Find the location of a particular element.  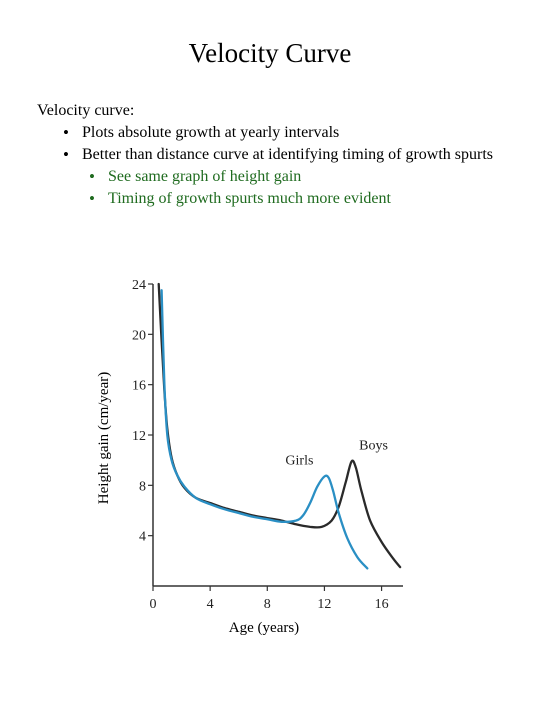

y-tick-label: 12 is located at coordinates (139, 436).